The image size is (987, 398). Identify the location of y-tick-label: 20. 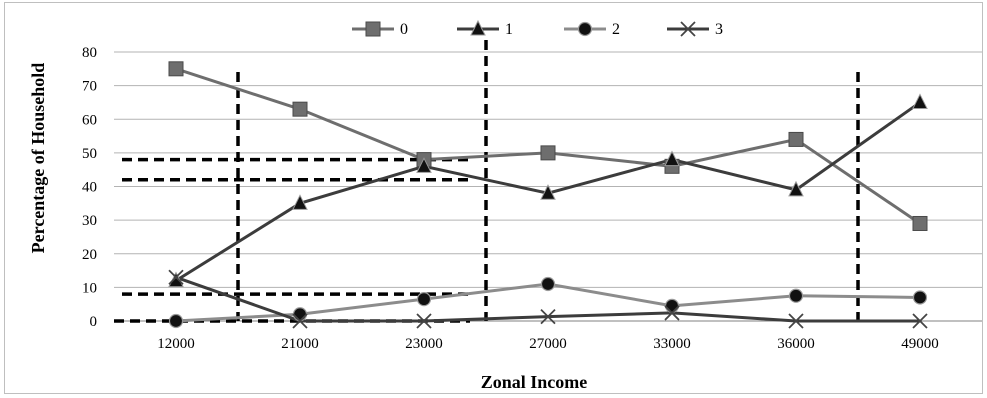
(89, 255).